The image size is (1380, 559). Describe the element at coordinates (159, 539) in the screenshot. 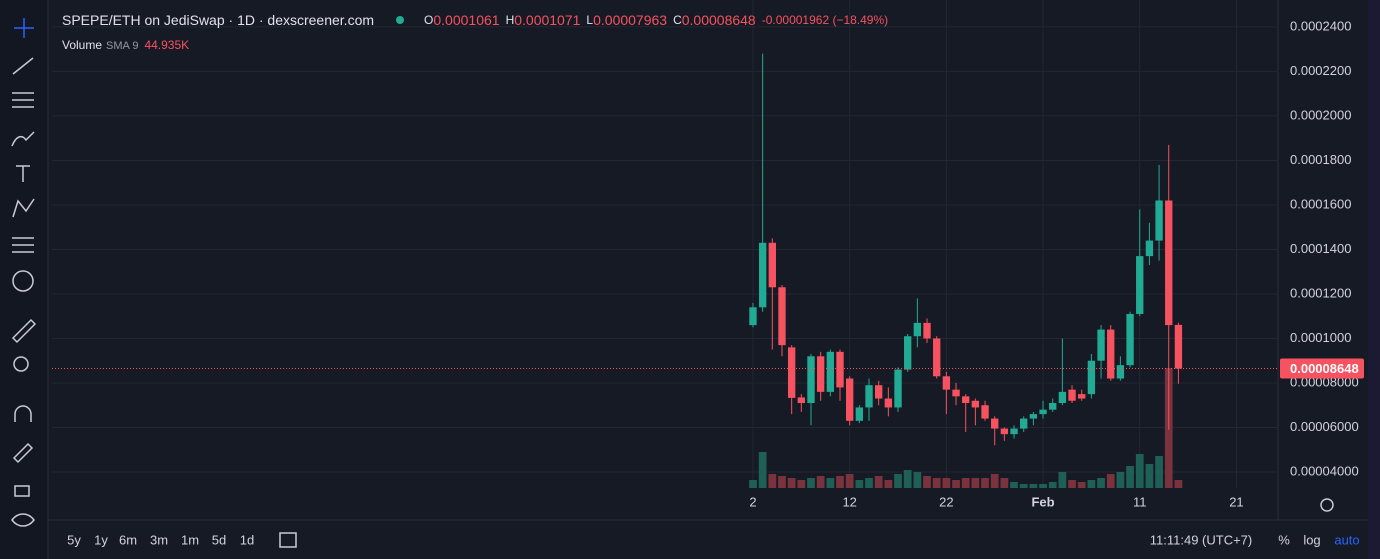

I see `period-button: 3m` at that location.